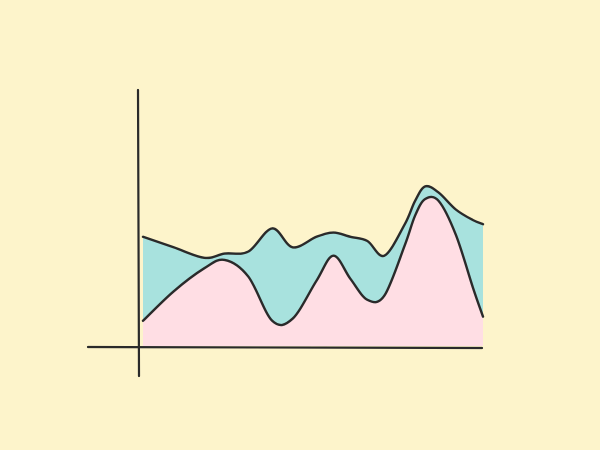 The height and width of the screenshot is (450, 600). What do you see at coordinates (138, 233) in the screenshot?
I see `y-axis-line` at bounding box center [138, 233].